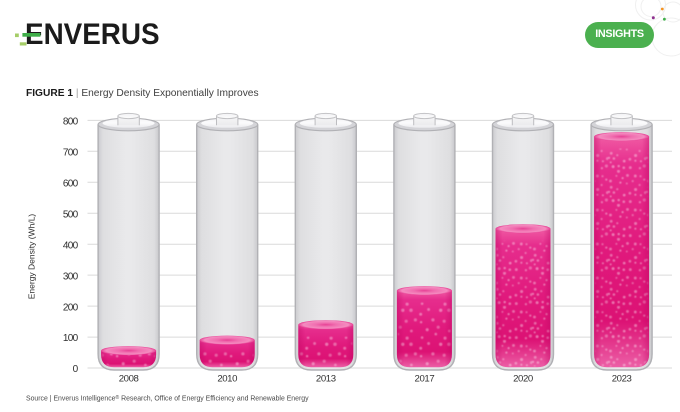 This screenshot has height=412, width=680. What do you see at coordinates (129, 379) in the screenshot?
I see `svg-text: 2008` at bounding box center [129, 379].